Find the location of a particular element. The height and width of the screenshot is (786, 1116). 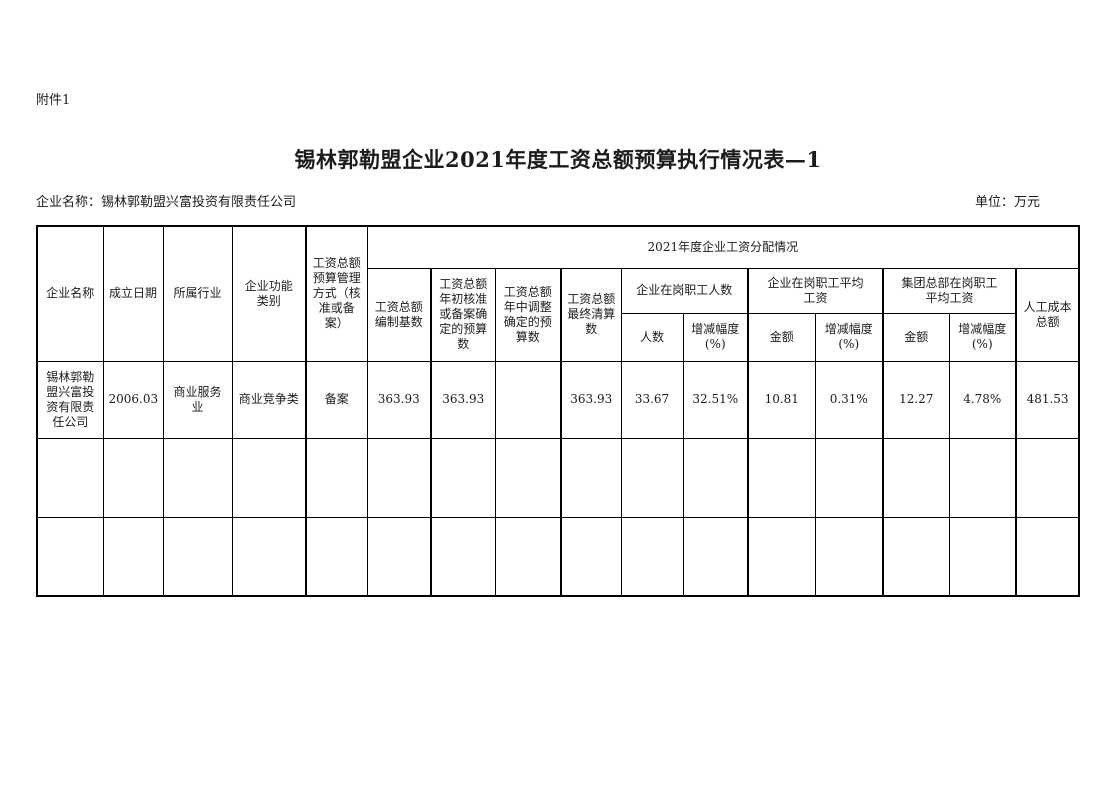

page-title: 锡林郭勒盟企业2021年度工资总额预算执行情况表—1 is located at coordinates (558, 159).